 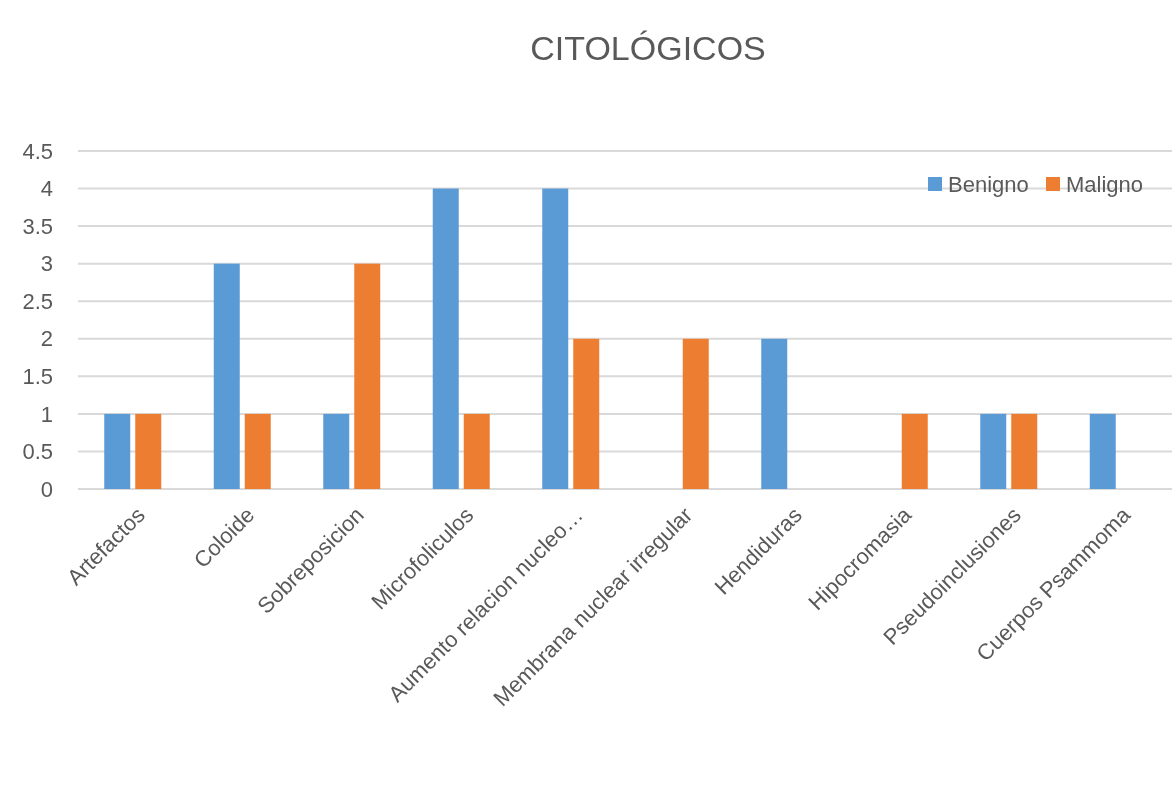 What do you see at coordinates (988, 184) in the screenshot?
I see `legend-label: Benigno` at bounding box center [988, 184].